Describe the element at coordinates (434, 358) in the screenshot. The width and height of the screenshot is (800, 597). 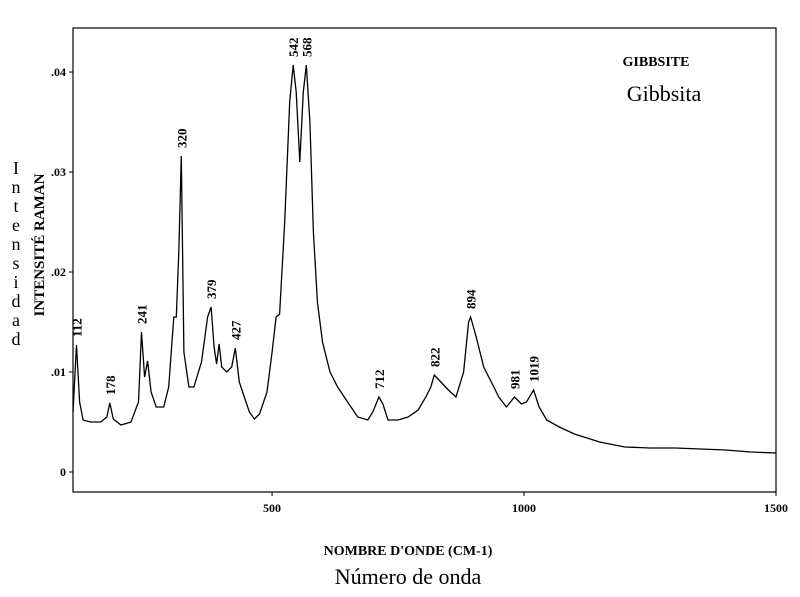
I see `peak-label: 822` at that location.